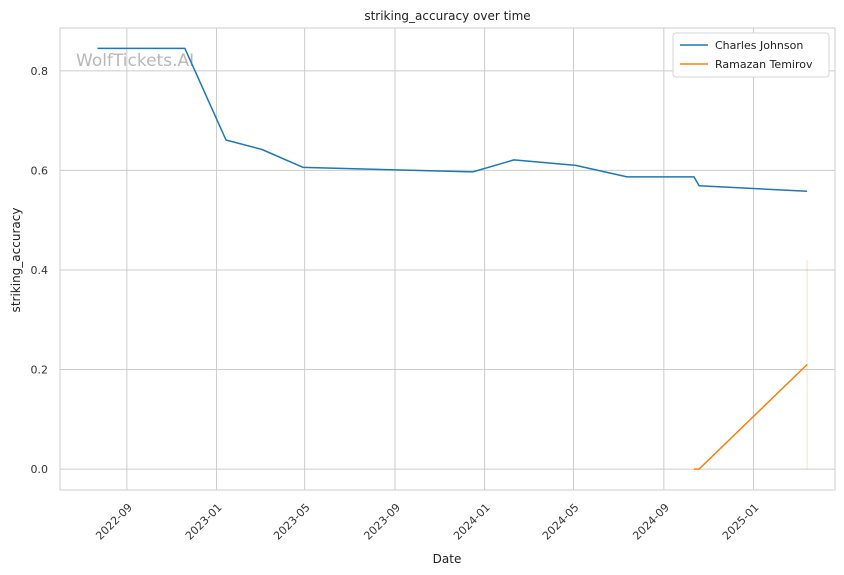  I want to click on y-axis-ticks: 0.0 0.2 0.4 0.6 0.8, so click(40, 270).